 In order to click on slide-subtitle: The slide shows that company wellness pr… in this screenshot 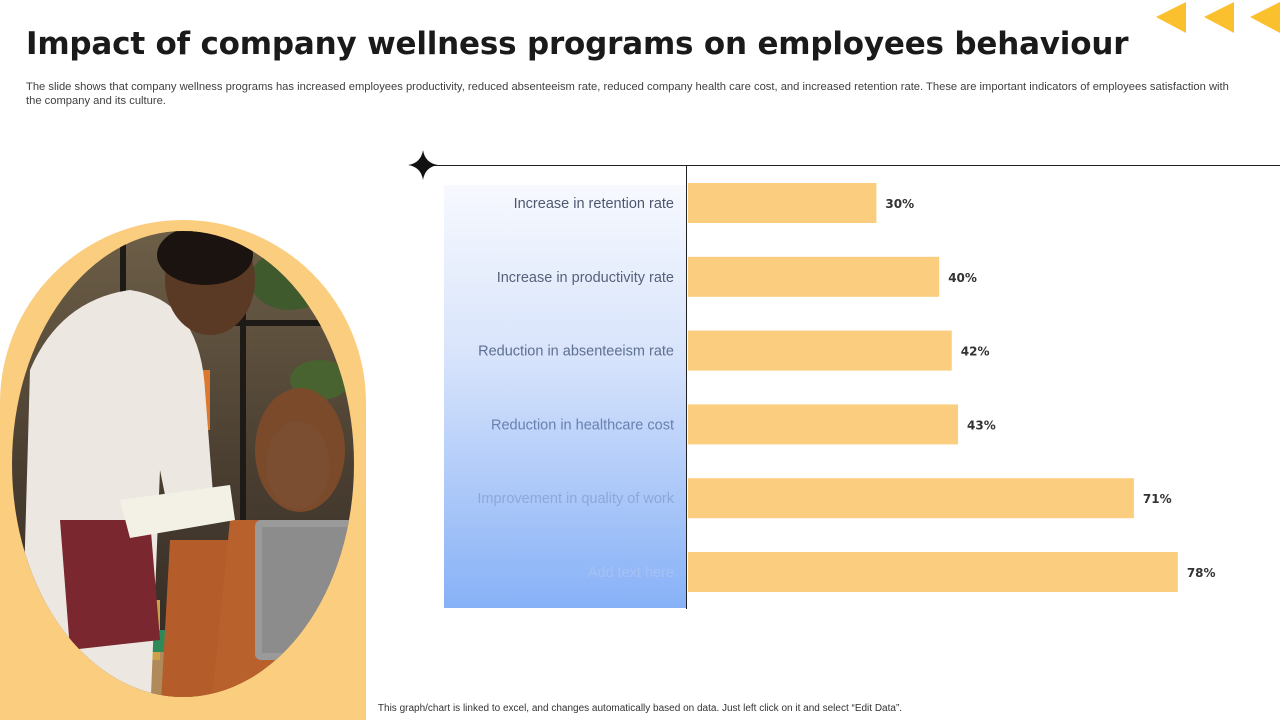, I will do `click(627, 94)`.